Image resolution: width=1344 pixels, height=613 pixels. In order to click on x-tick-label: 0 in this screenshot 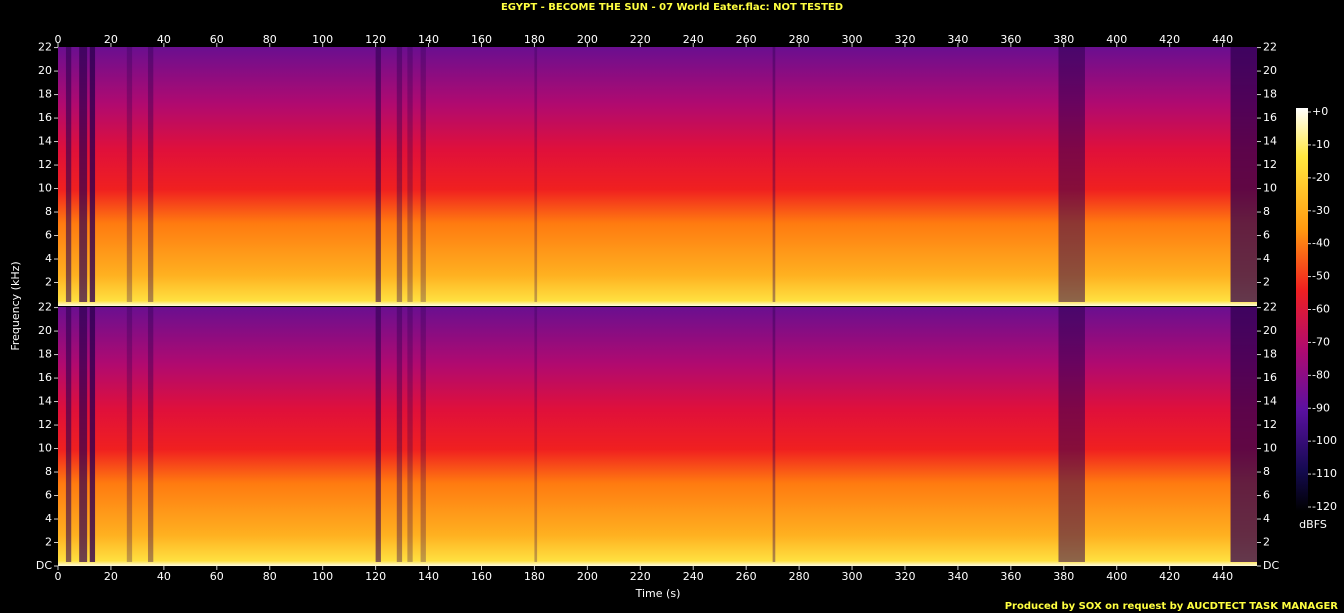, I will do `click(58, 576)`.